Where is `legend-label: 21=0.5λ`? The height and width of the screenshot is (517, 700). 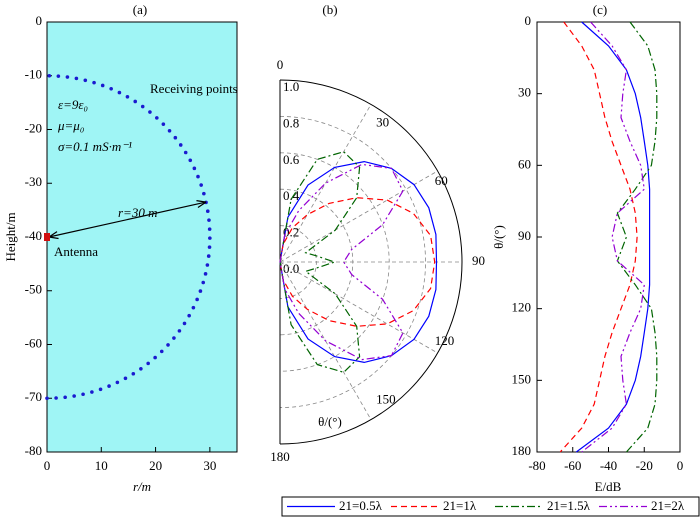 legend-label: 21=0.5λ is located at coordinates (361, 505).